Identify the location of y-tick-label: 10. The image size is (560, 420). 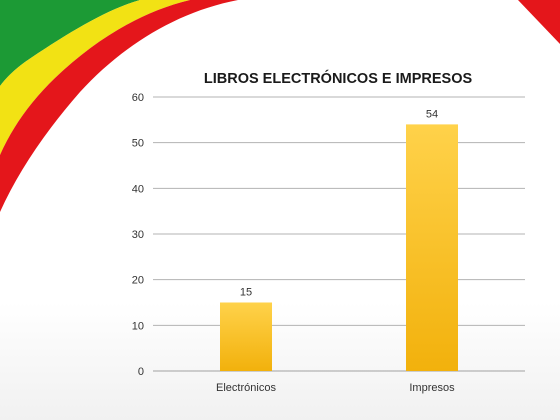
(138, 326).